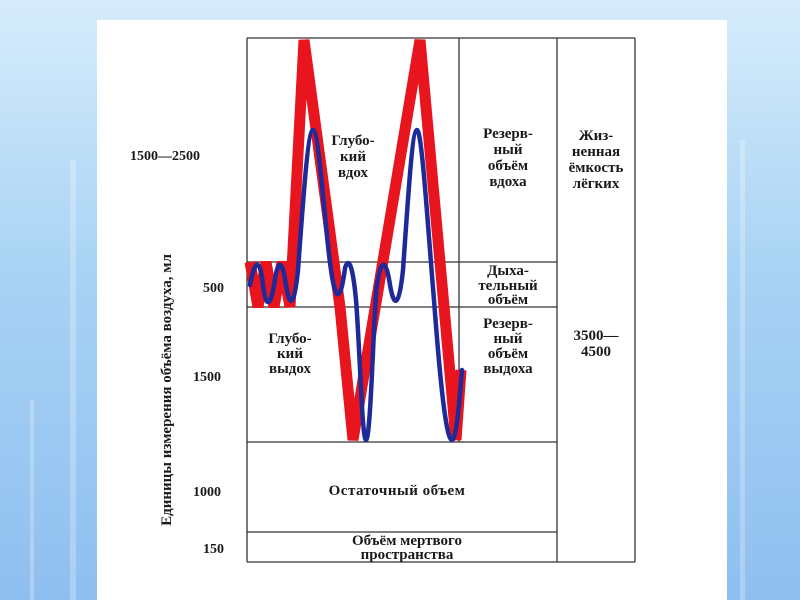 Image resolution: width=800 pixels, height=600 pixels. I want to click on axis-title: Единицы измерения объёма воздуха, мл, so click(167, 390).